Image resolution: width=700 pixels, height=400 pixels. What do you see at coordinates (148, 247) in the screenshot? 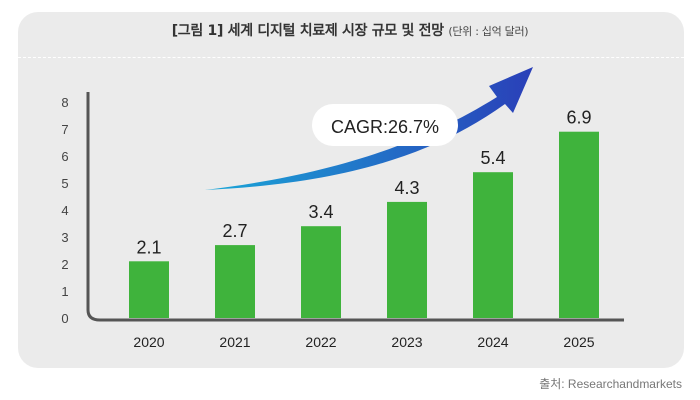
I see `data-label: 2.1` at bounding box center [148, 247].